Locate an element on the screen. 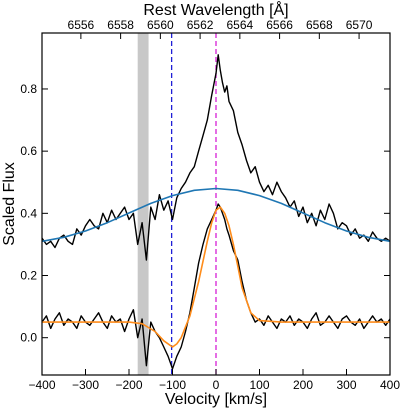 Image resolution: width=400 pixels, height=413 pixels. x-tick-label: 300 is located at coordinates (346, 385).